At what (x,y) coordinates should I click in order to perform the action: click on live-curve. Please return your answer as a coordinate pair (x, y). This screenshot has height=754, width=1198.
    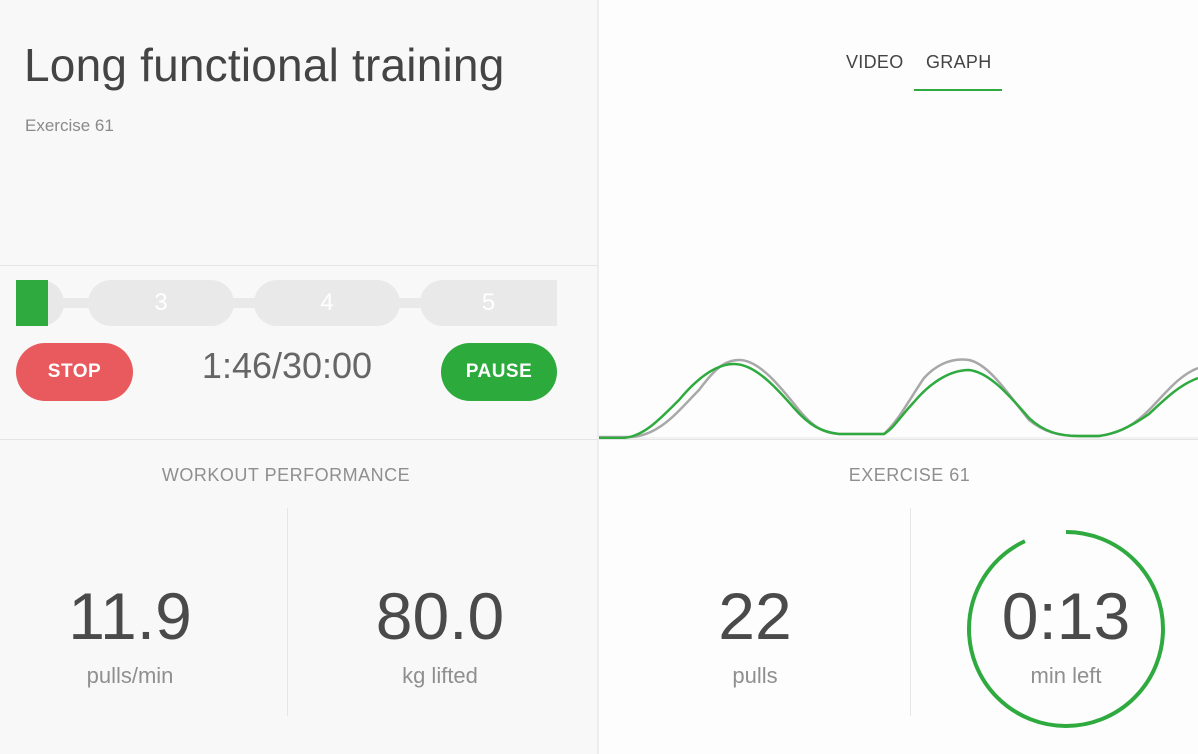
    Looking at the image, I should click on (898, 401).